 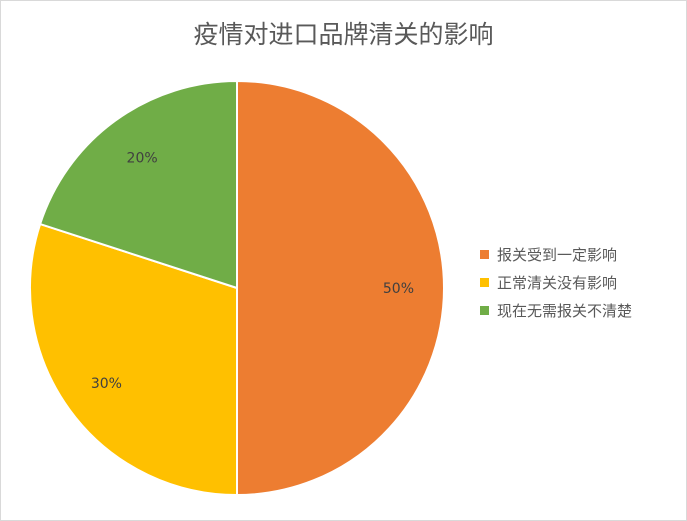 I want to click on legend-label: 报关受到一定影响, so click(x=557, y=254).